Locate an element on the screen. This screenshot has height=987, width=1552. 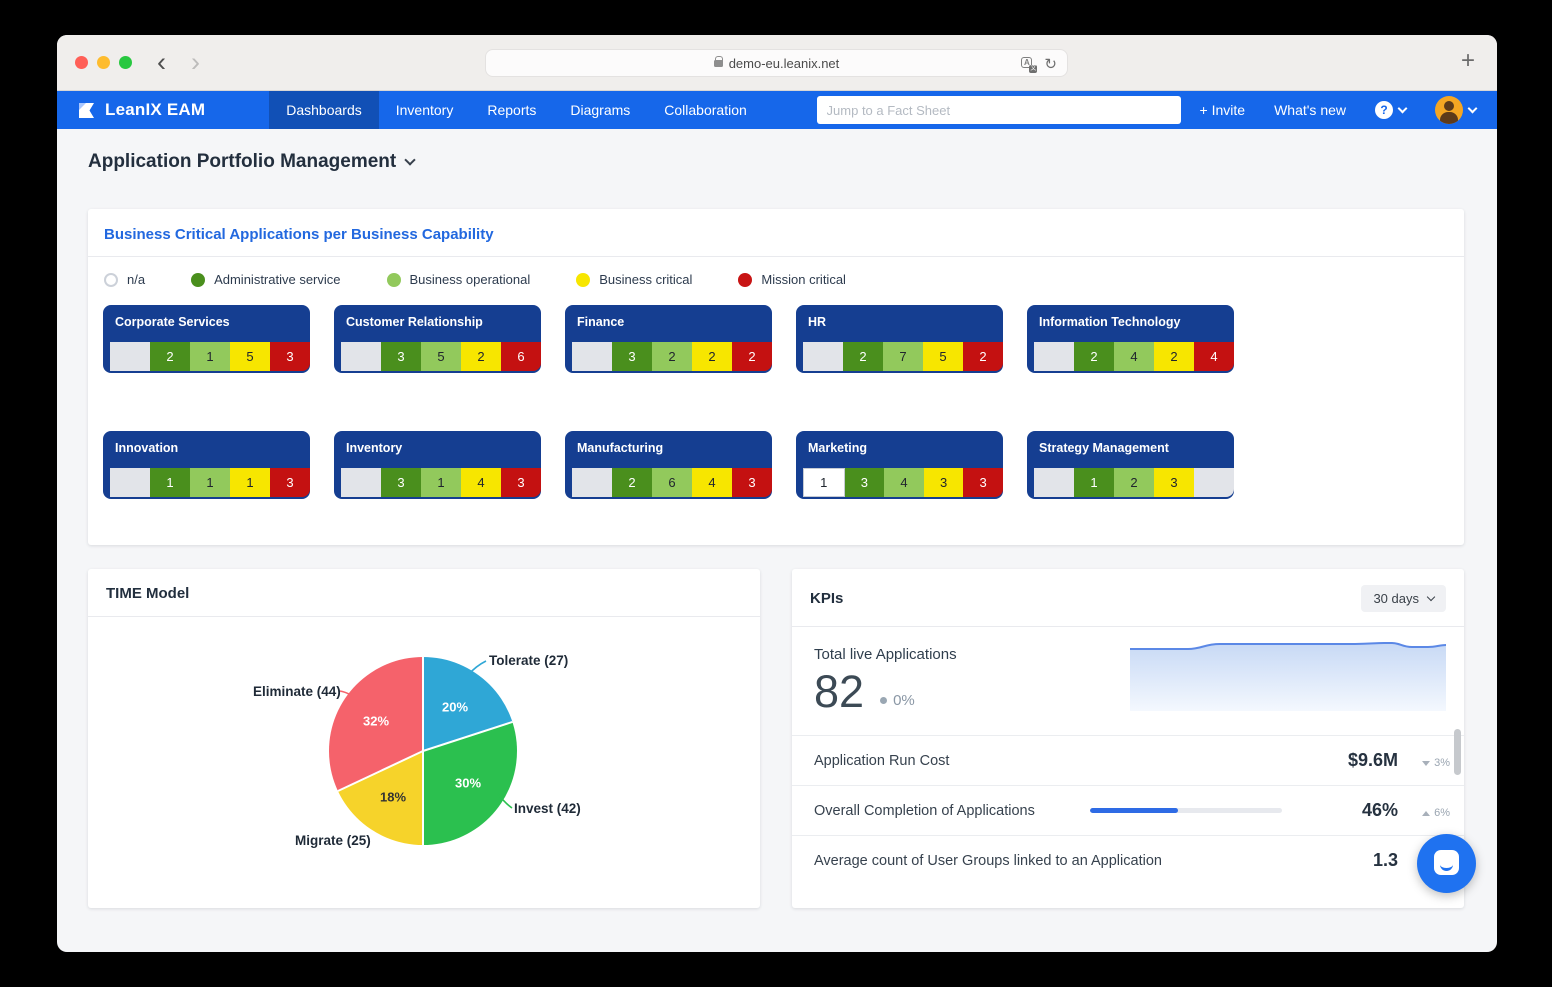
capability-card-hr: HR 2 7 5 2 is located at coordinates (899, 339).